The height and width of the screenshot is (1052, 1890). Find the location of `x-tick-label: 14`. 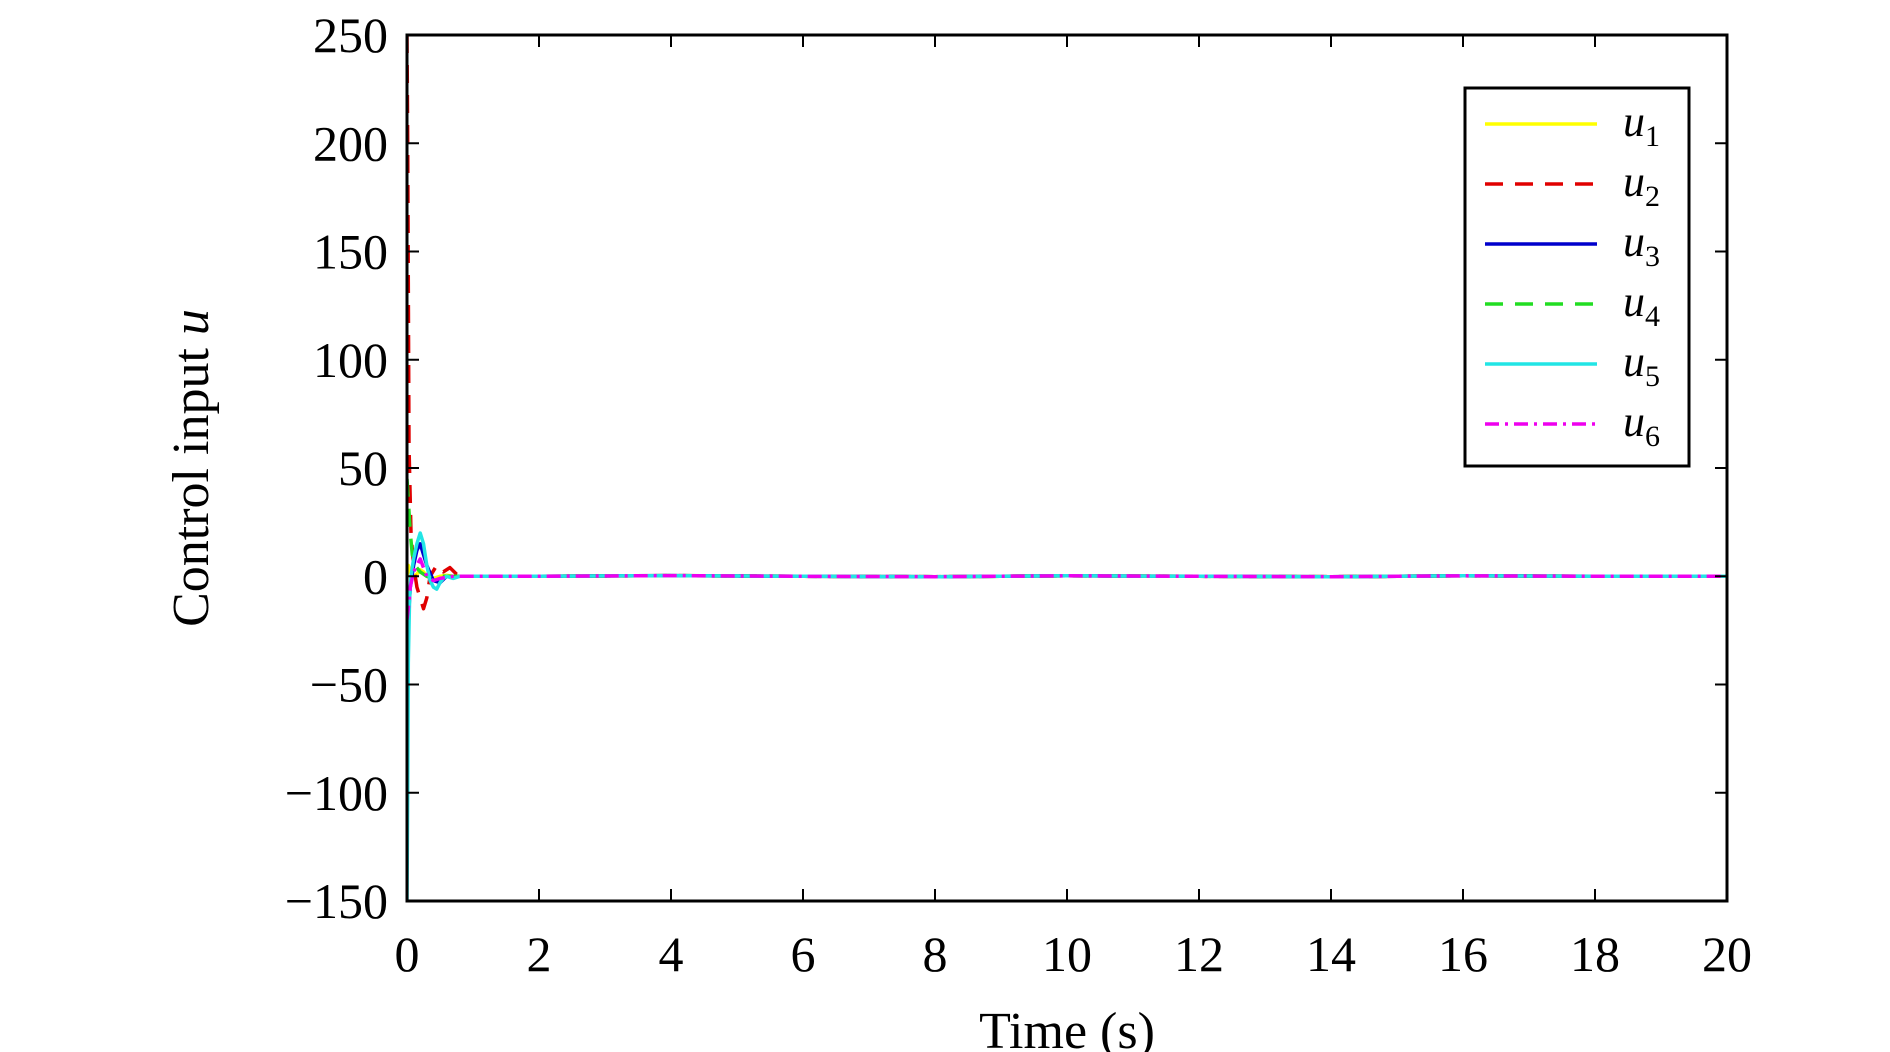

x-tick-label: 14 is located at coordinates (1331, 954).